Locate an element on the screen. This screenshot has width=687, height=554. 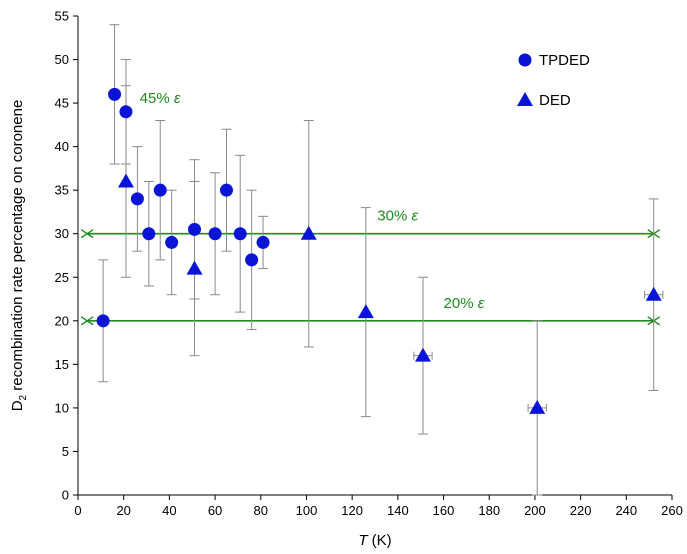
legend-label: TPDED is located at coordinates (564, 60).